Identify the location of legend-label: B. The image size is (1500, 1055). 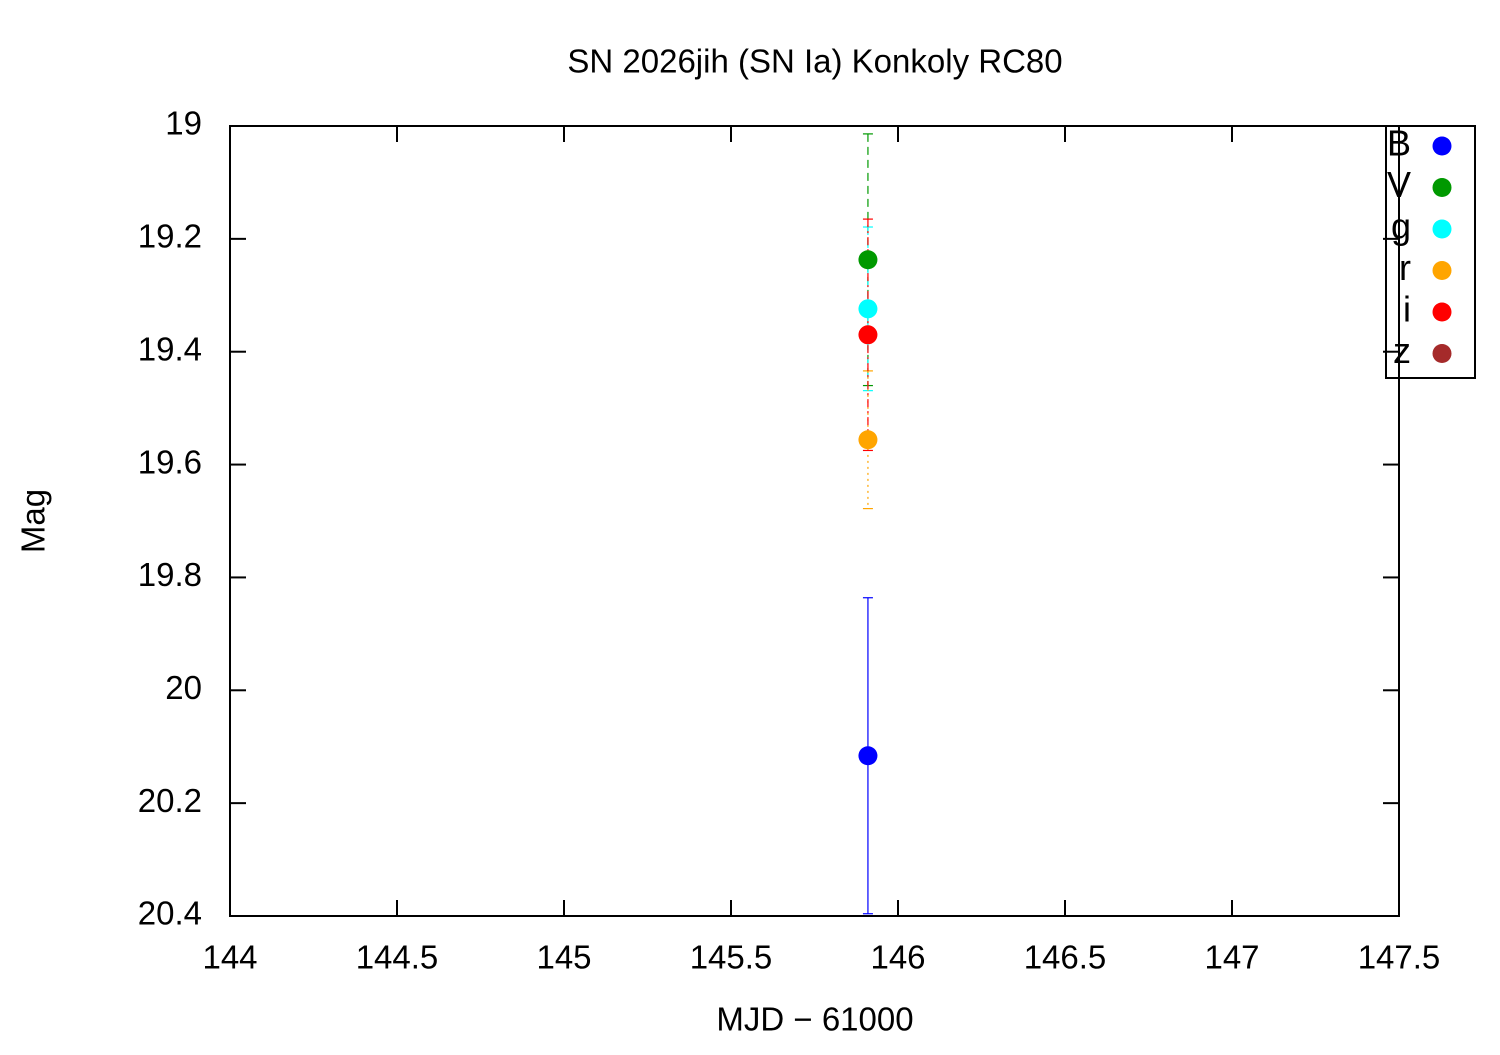
(1399, 143).